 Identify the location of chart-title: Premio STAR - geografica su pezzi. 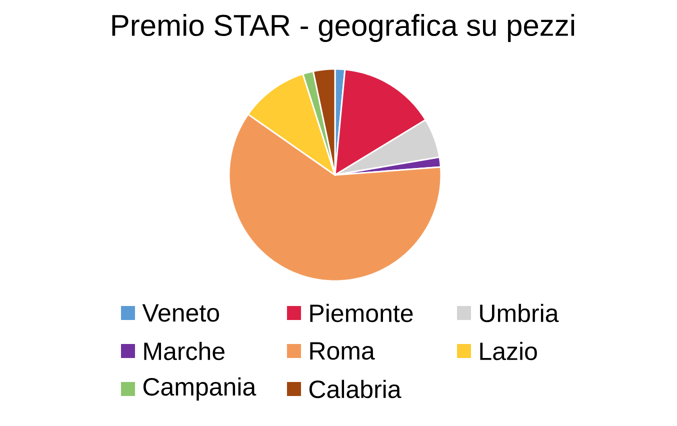
(343, 28).